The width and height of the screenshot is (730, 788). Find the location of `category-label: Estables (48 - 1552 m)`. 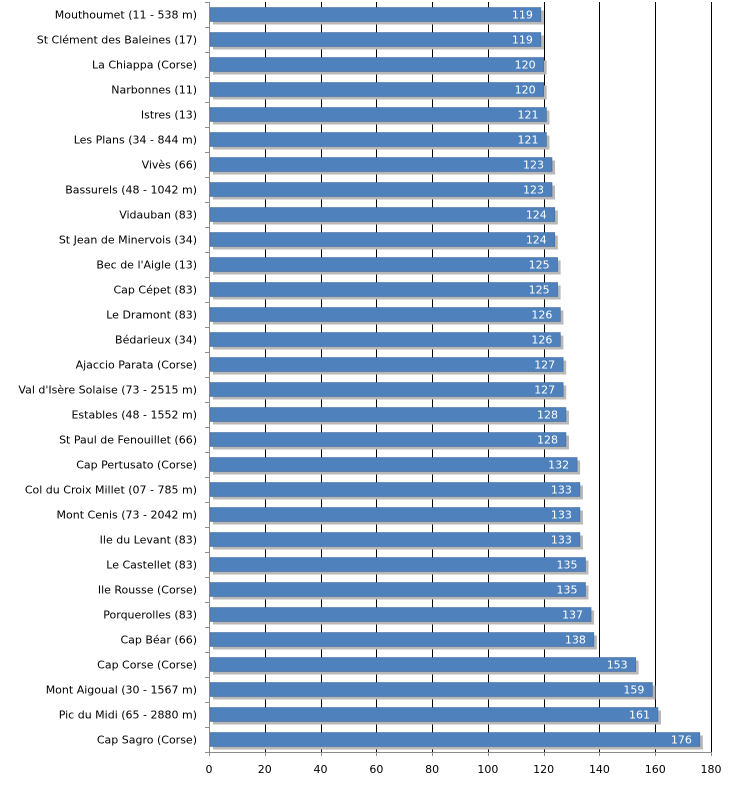

category-label: Estables (48 - 1552 m) is located at coordinates (134, 415).